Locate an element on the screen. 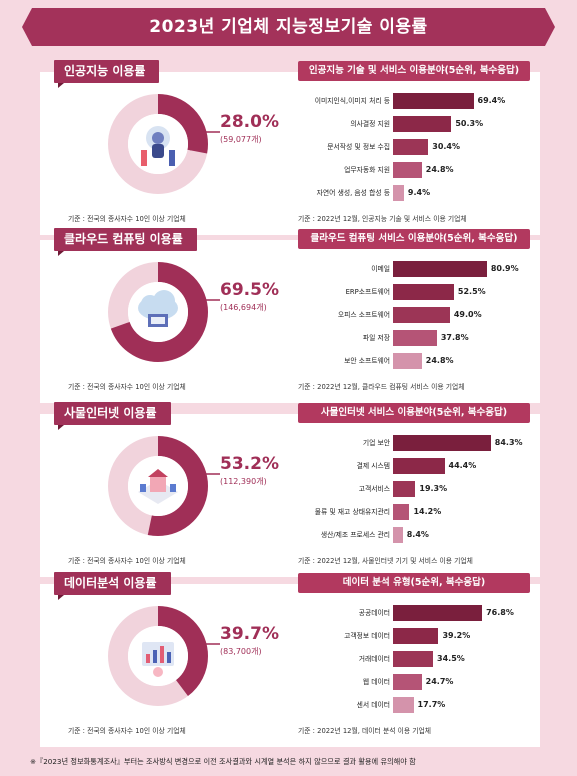 The image size is (577, 776). company-count: (83,700개) is located at coordinates (241, 651).